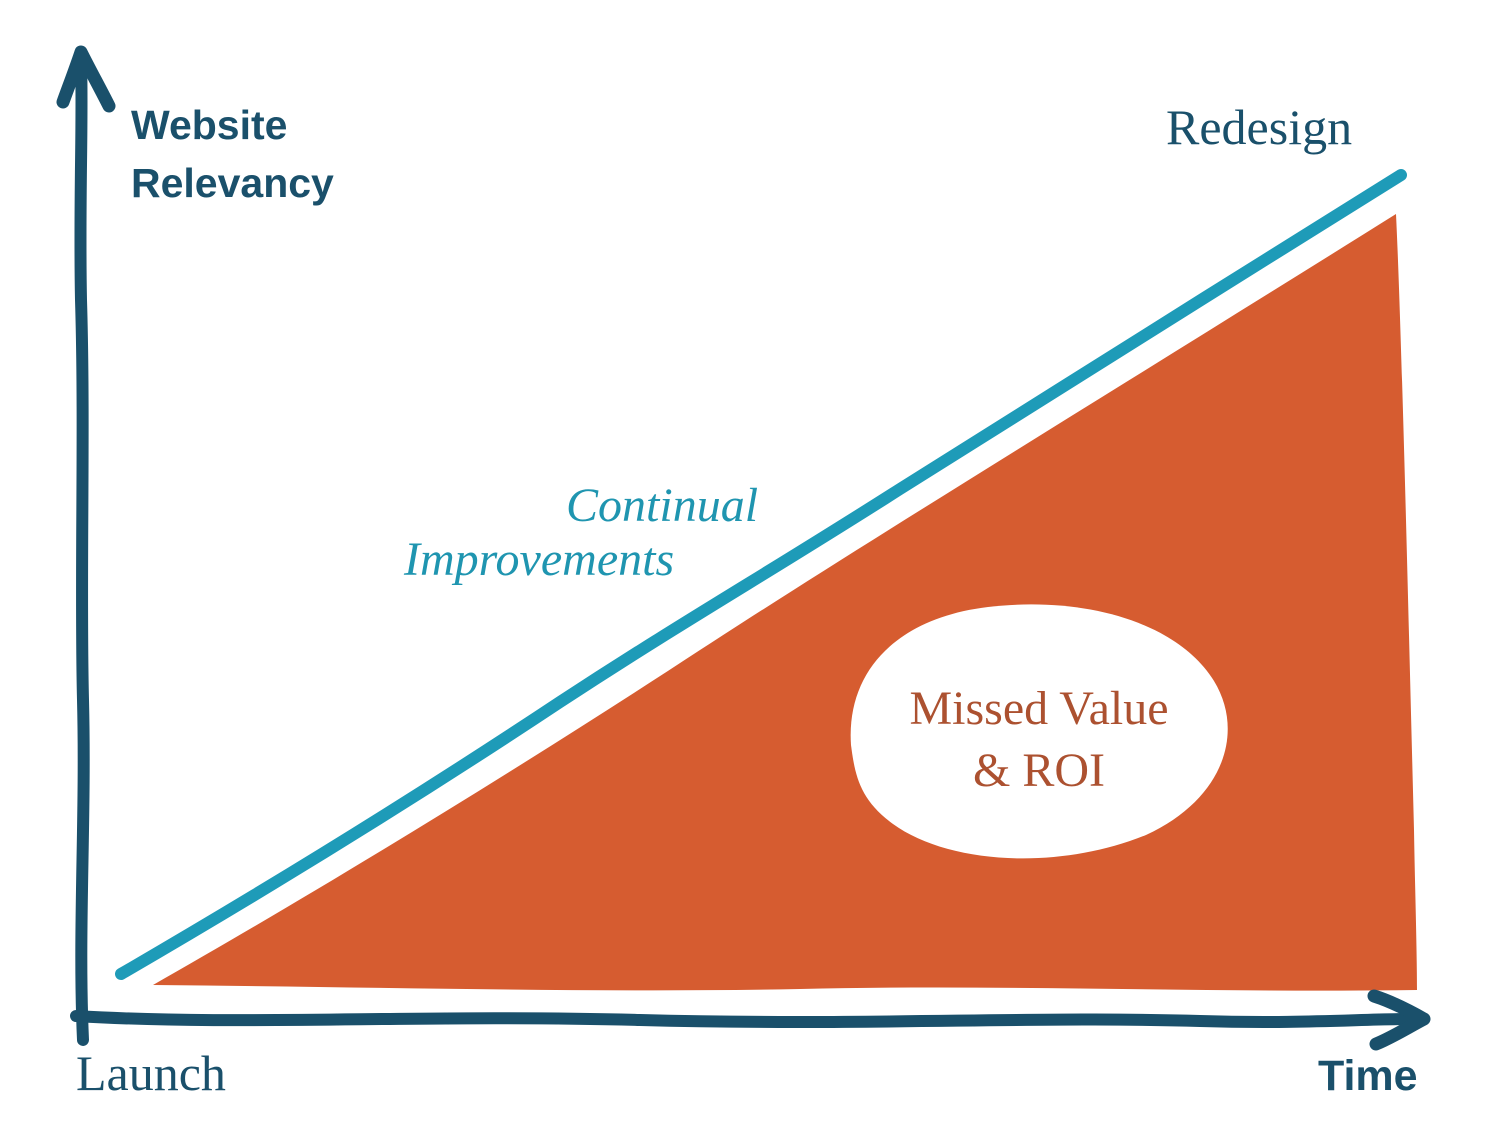 This screenshot has height=1146, width=1490. I want to click on callout-blob, so click(1039, 731).